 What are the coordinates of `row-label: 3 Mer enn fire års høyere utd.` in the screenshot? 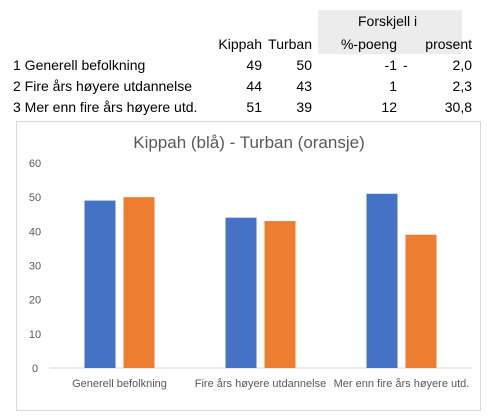 It's located at (105, 107).